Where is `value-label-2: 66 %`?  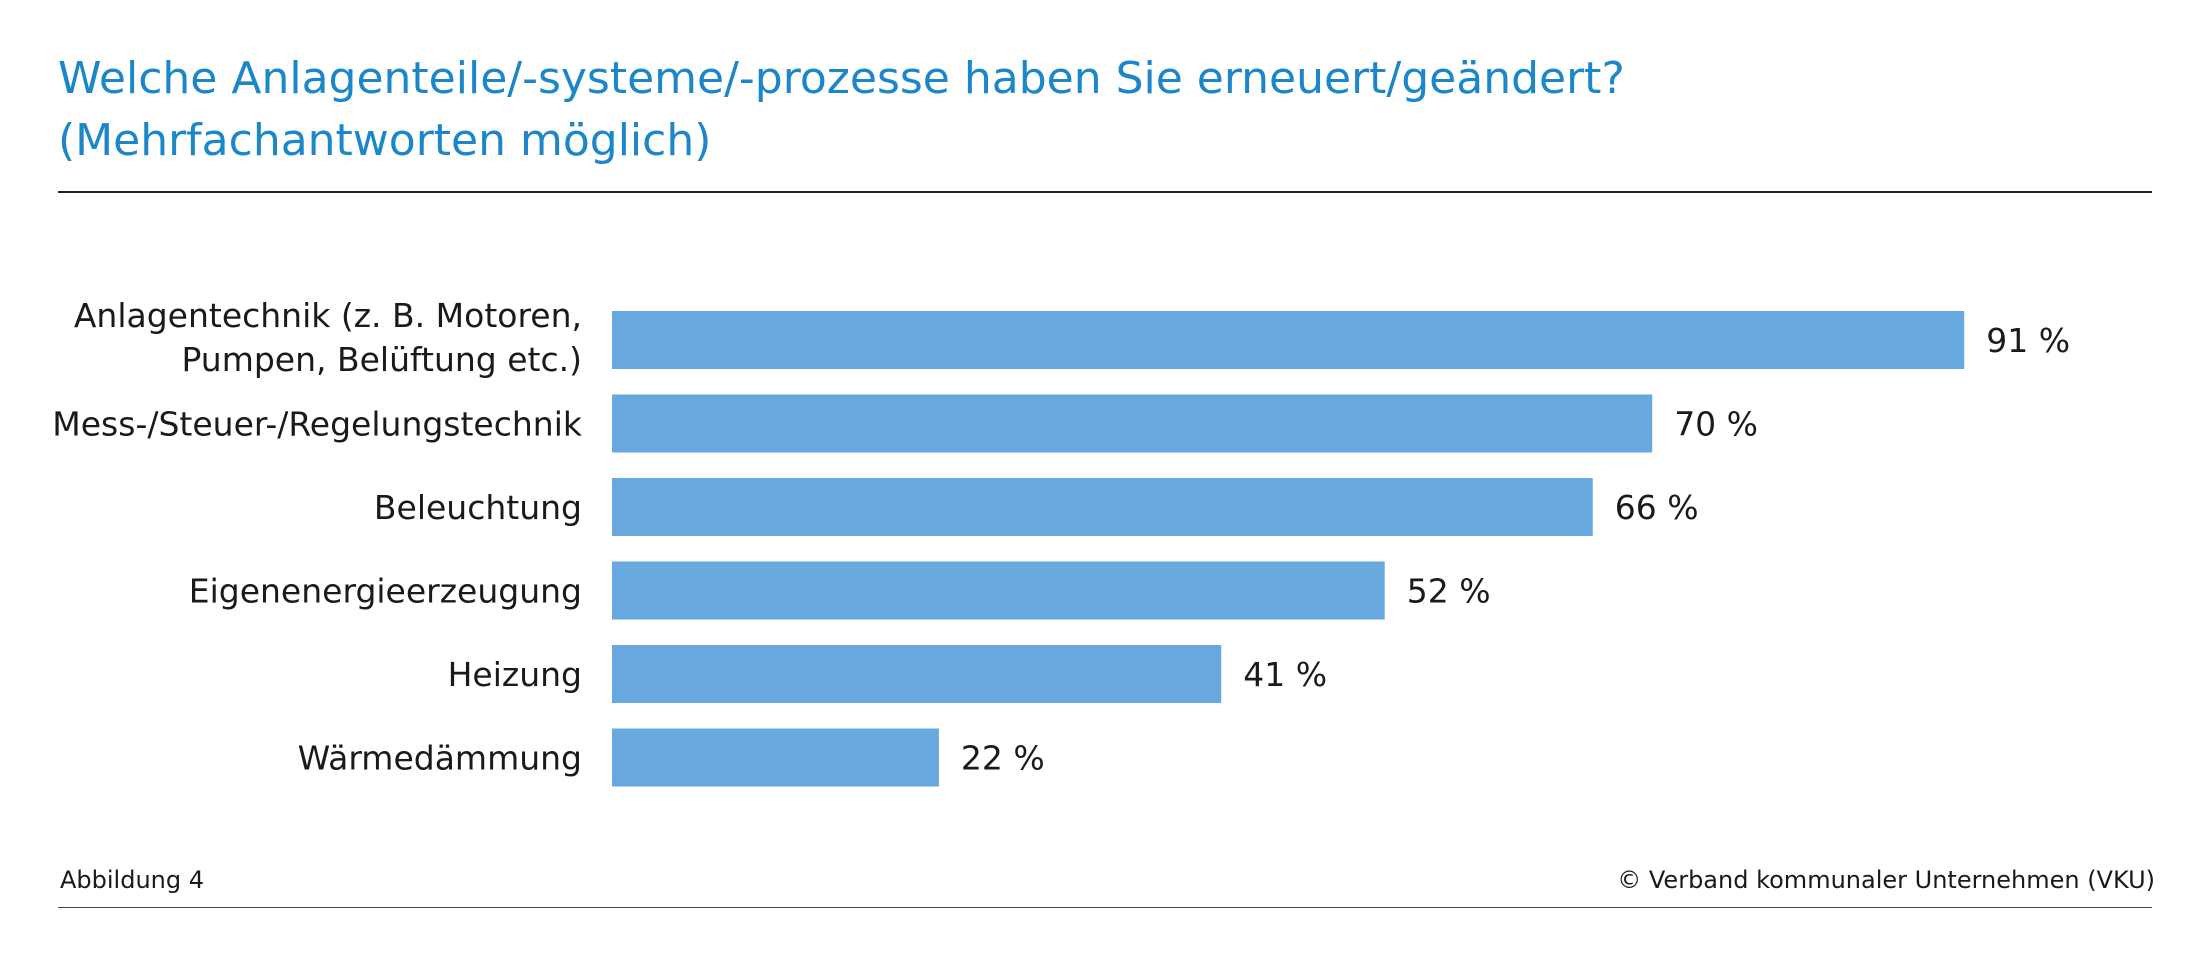 value-label-2: 66 % is located at coordinates (1657, 507).